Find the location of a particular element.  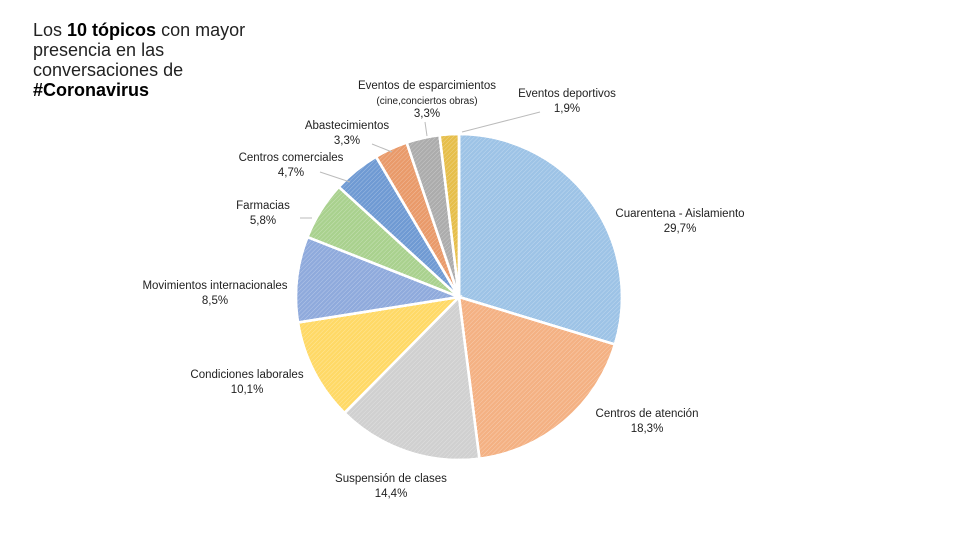

slice-value-label: 5,8% is located at coordinates (263, 221).